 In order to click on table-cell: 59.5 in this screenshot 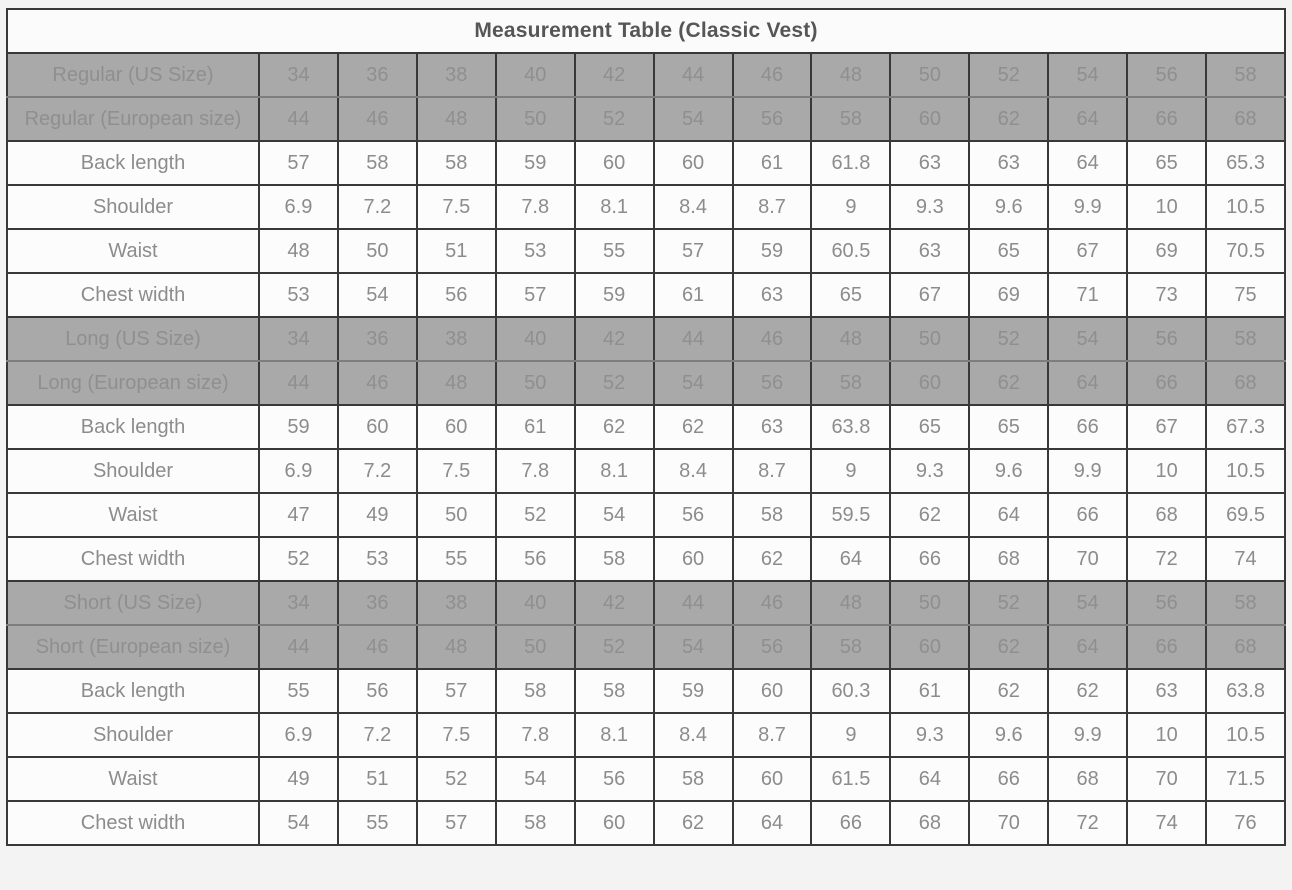, I will do `click(851, 515)`.